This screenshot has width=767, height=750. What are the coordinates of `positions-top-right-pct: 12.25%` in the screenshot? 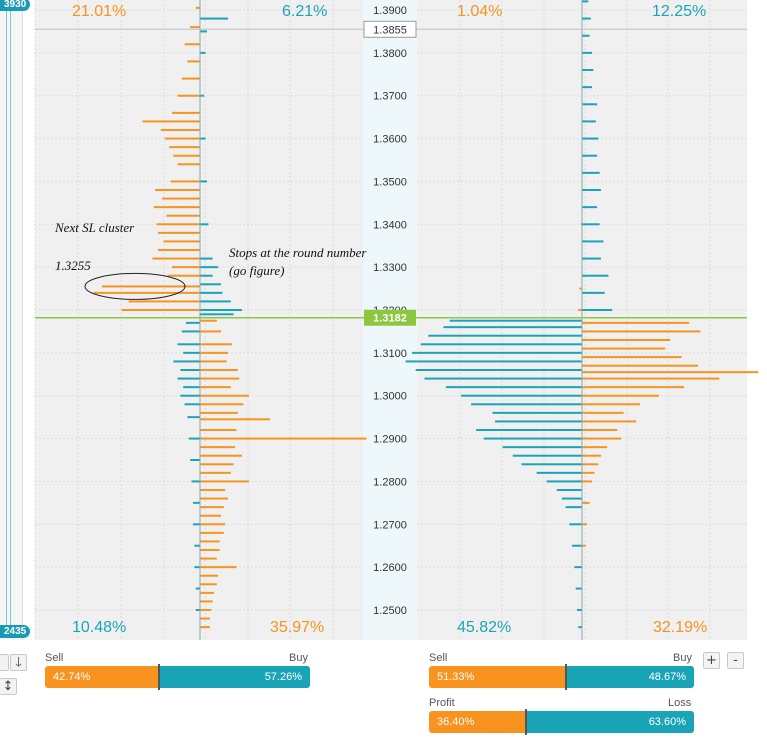 It's located at (679, 11).